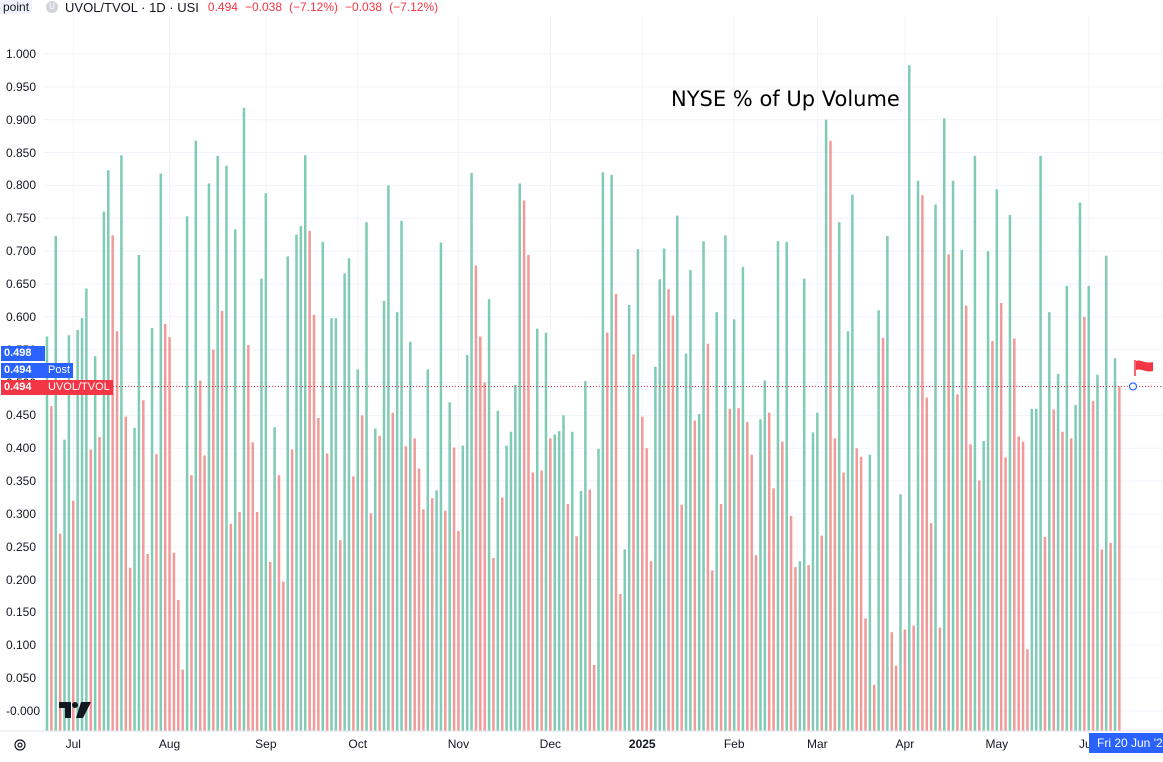 The height and width of the screenshot is (762, 1163). I want to click on tradingview-logo-icon, so click(75, 710).